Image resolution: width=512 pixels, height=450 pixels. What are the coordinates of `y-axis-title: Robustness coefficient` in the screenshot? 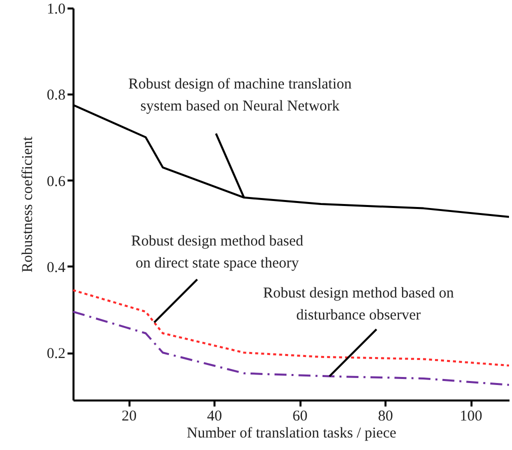 It's located at (28, 204).